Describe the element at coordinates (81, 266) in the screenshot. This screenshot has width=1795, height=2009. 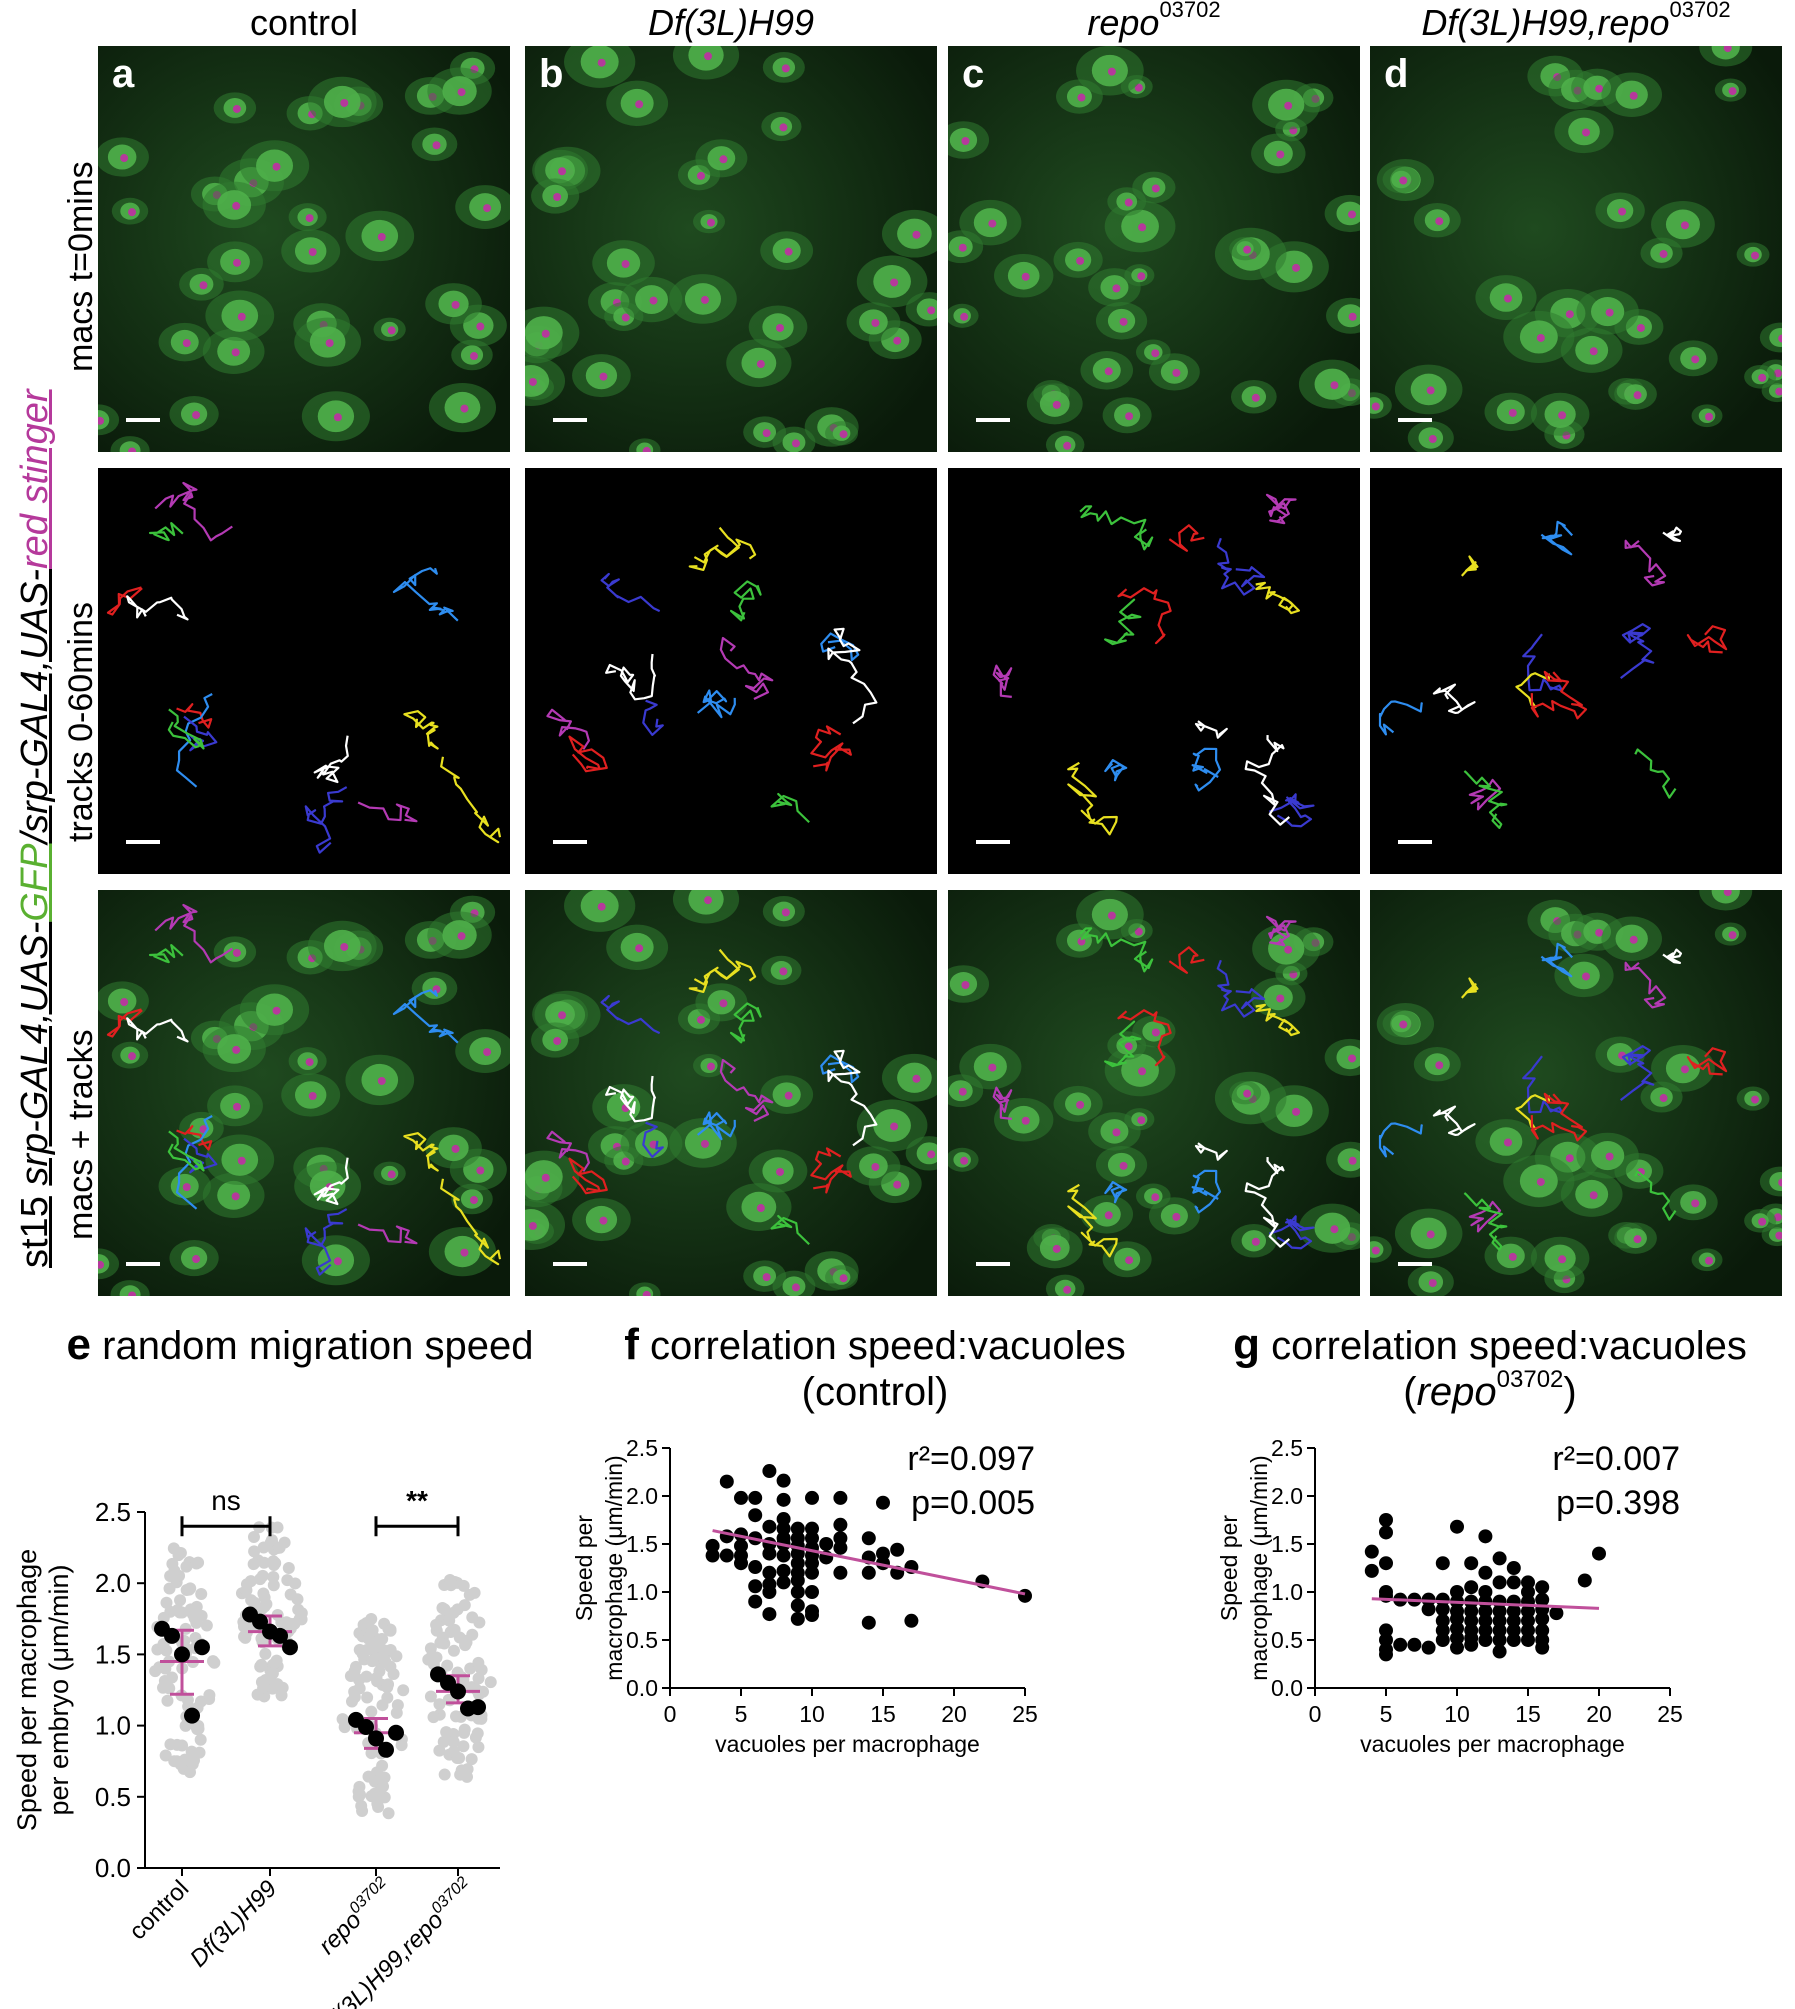
I see `row-label-macs: macs t=0mins` at that location.